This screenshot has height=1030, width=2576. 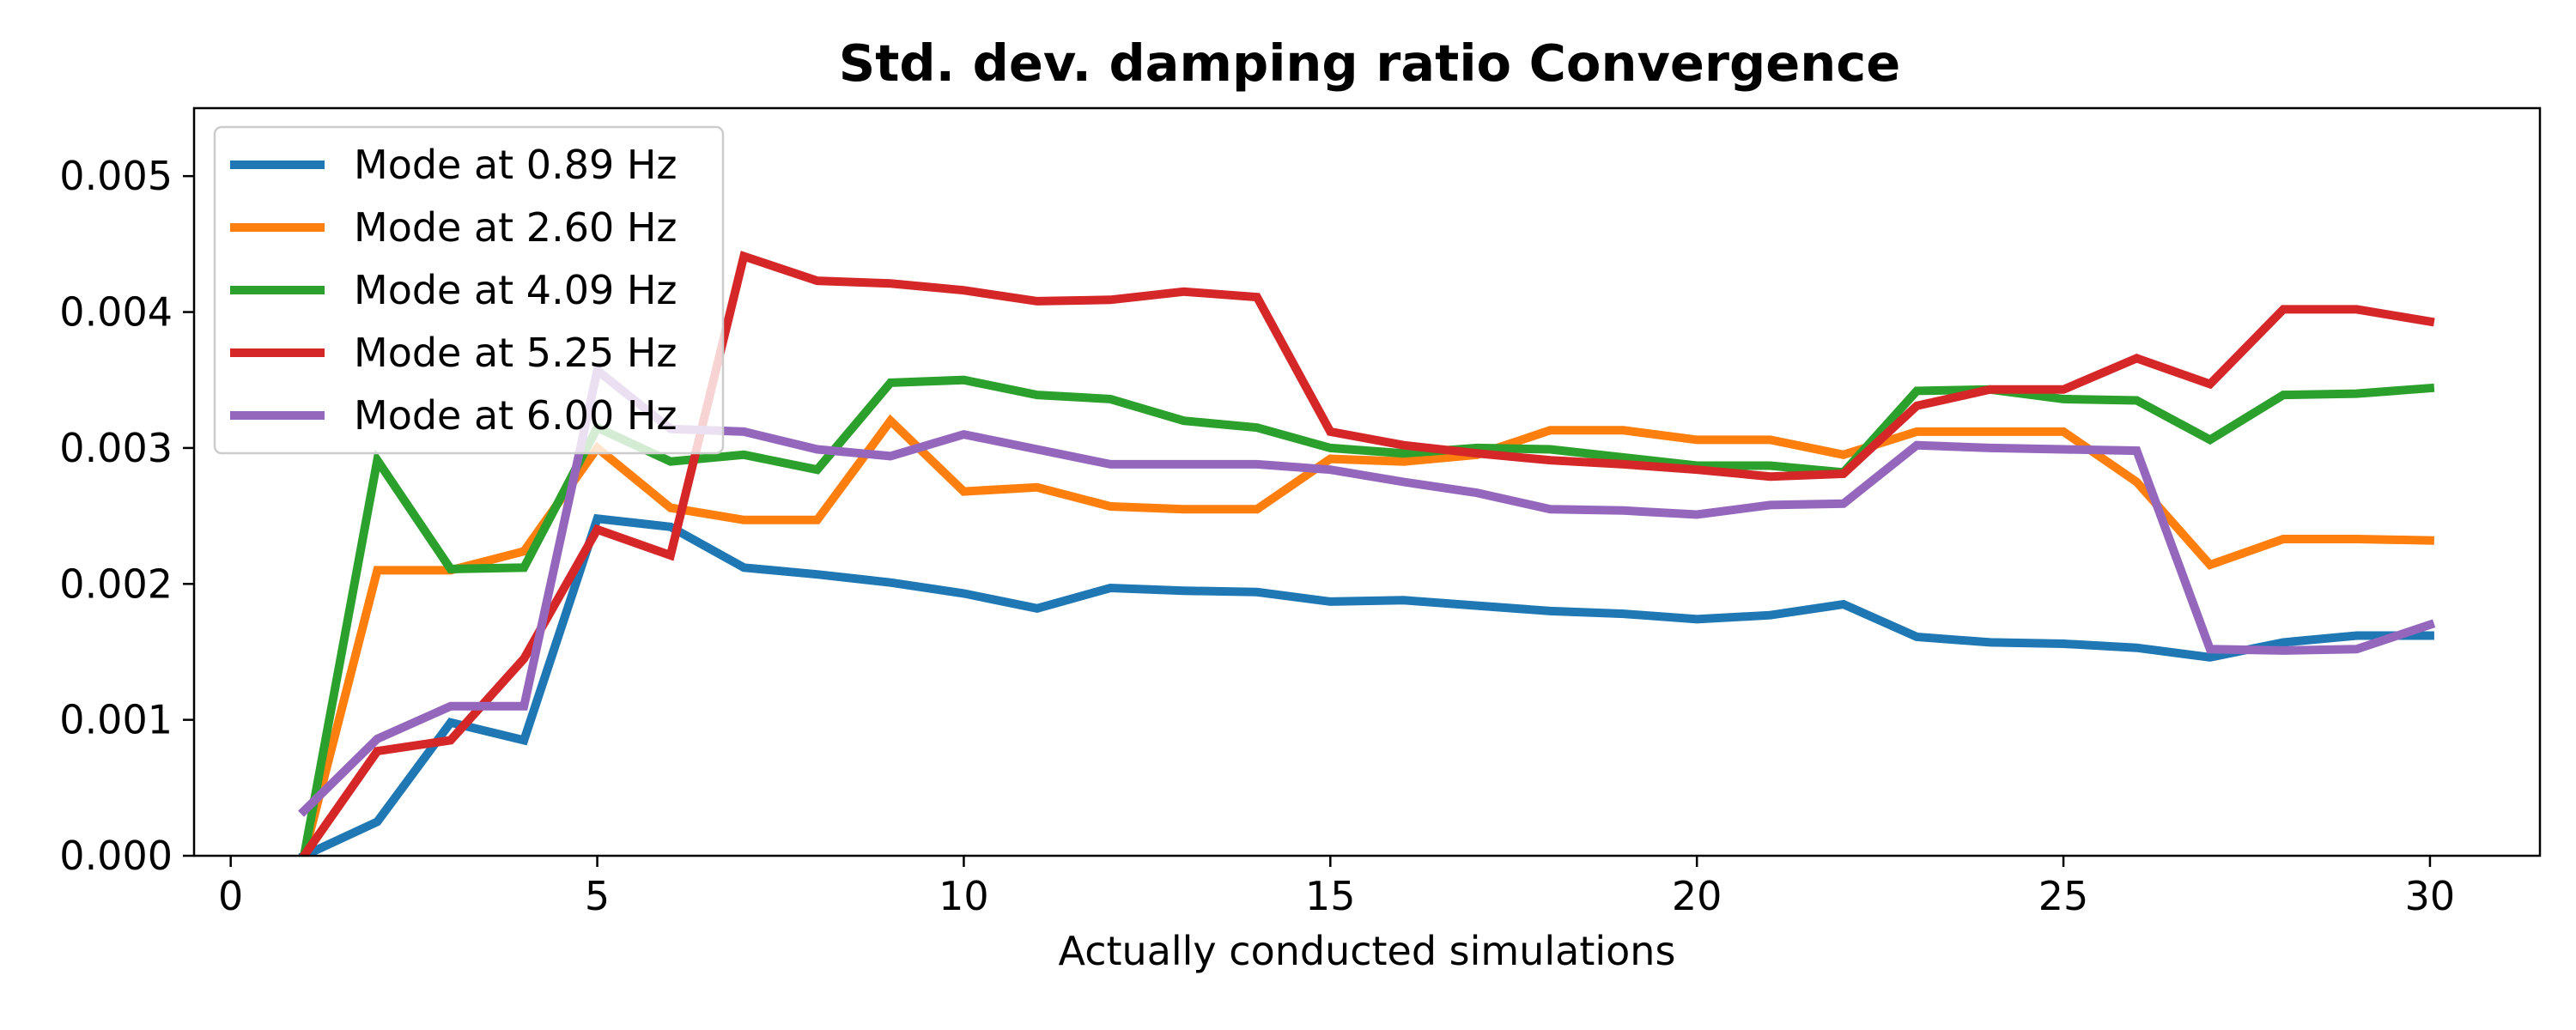 I want to click on y-axis-ticks: 0.000 0.001 0.002 0.003 0.004 0.005, so click(x=127, y=516).